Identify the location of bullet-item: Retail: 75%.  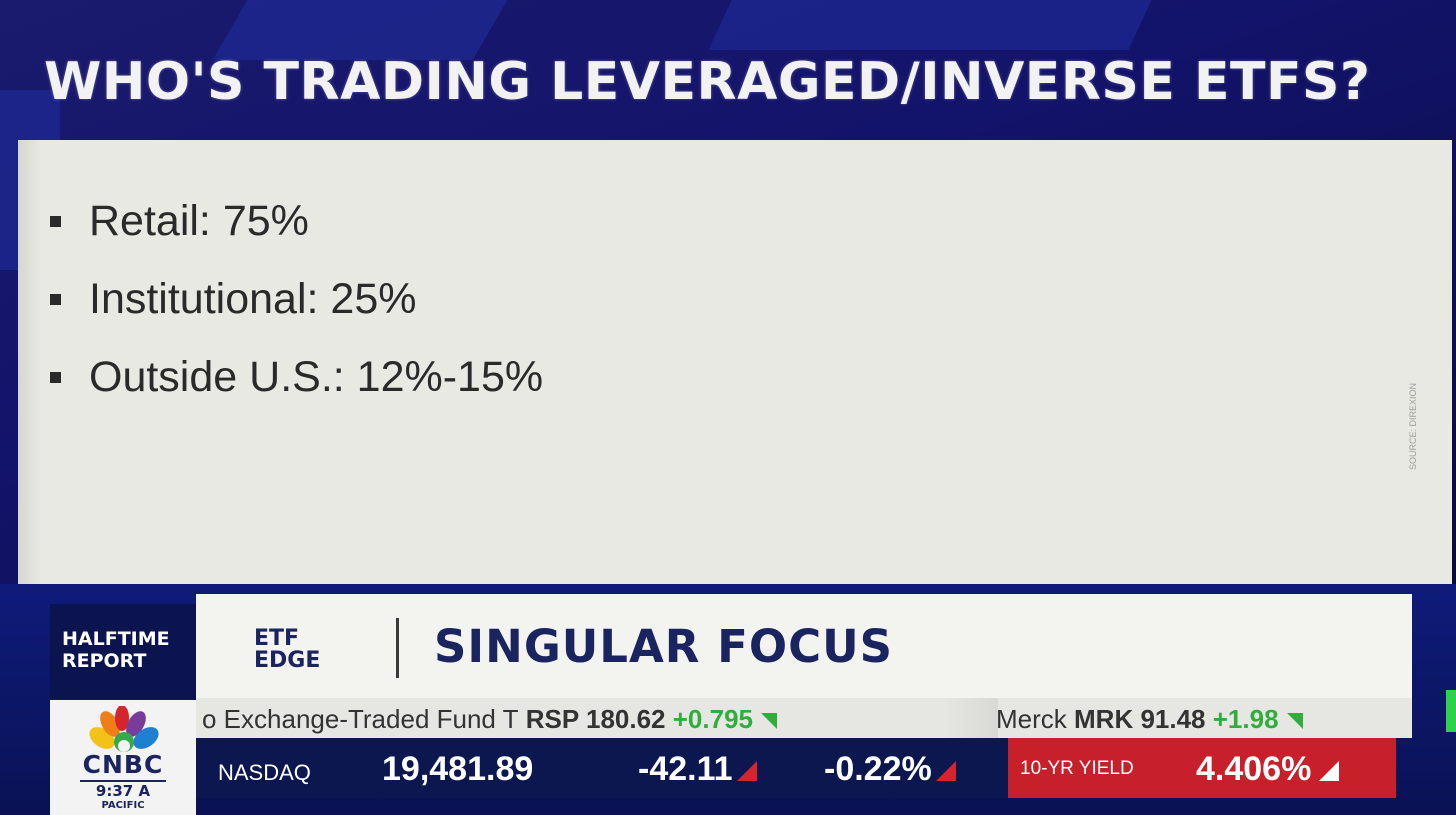
(296, 221).